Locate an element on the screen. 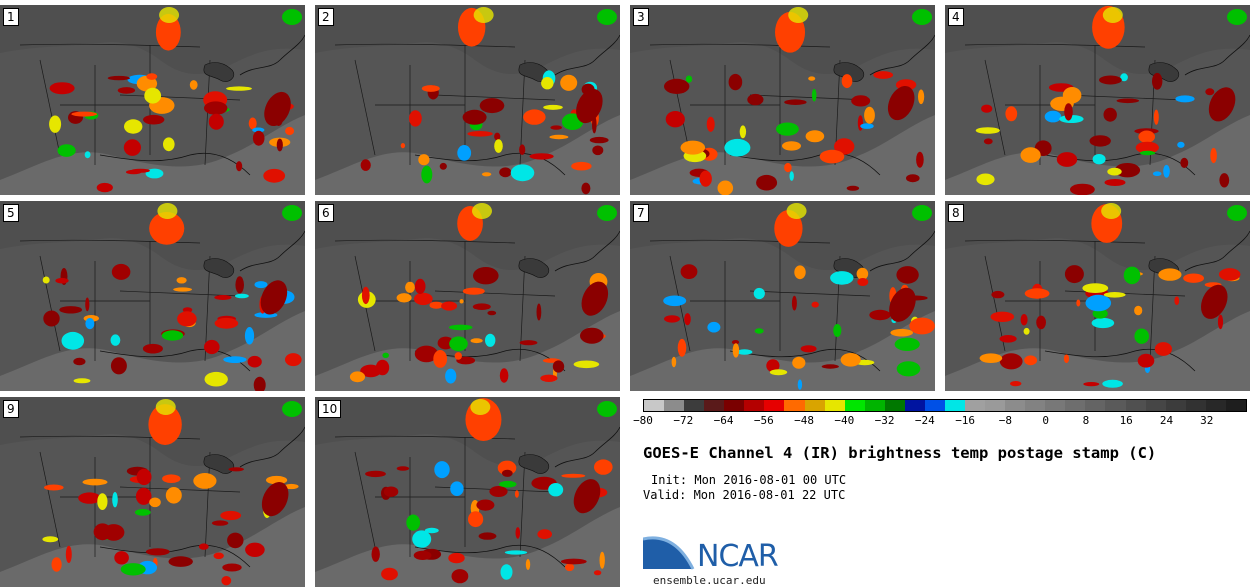 The width and height of the screenshot is (1260, 588). colorbar-tick: −32 is located at coordinates (884, 420).